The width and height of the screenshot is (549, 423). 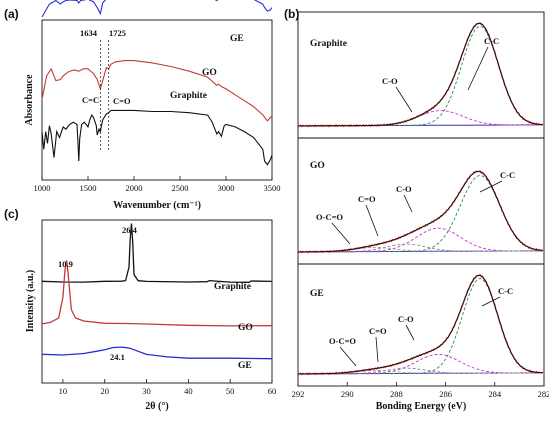 What do you see at coordinates (378, 331) in the screenshot?
I see `panel-b-ge-label-c-eq-o: C=O` at bounding box center [378, 331].